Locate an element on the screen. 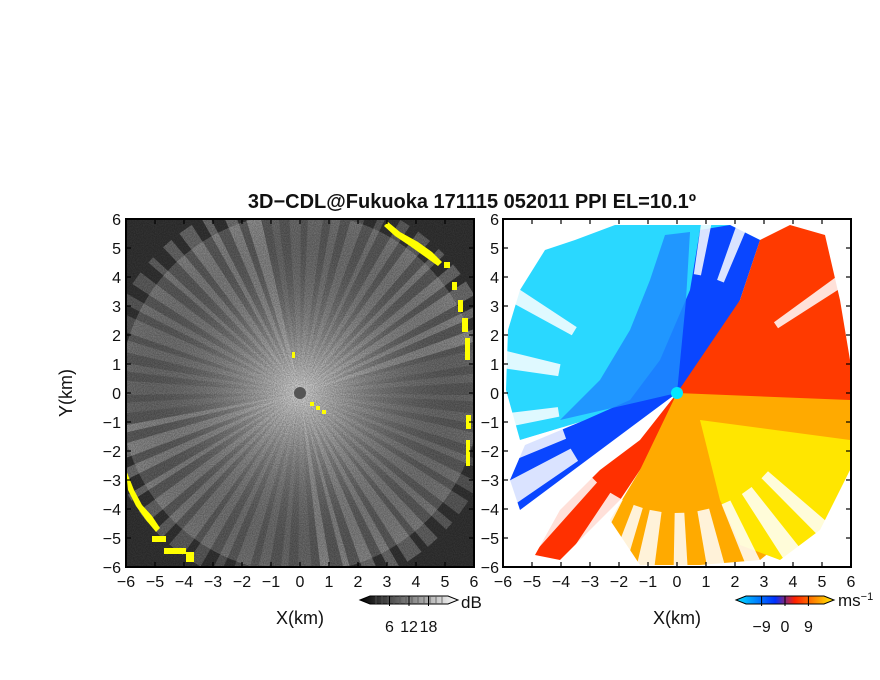 The width and height of the screenshot is (880, 680). velocity-colorbar: −9 0 9 ms−1 is located at coordinates (803, 613).